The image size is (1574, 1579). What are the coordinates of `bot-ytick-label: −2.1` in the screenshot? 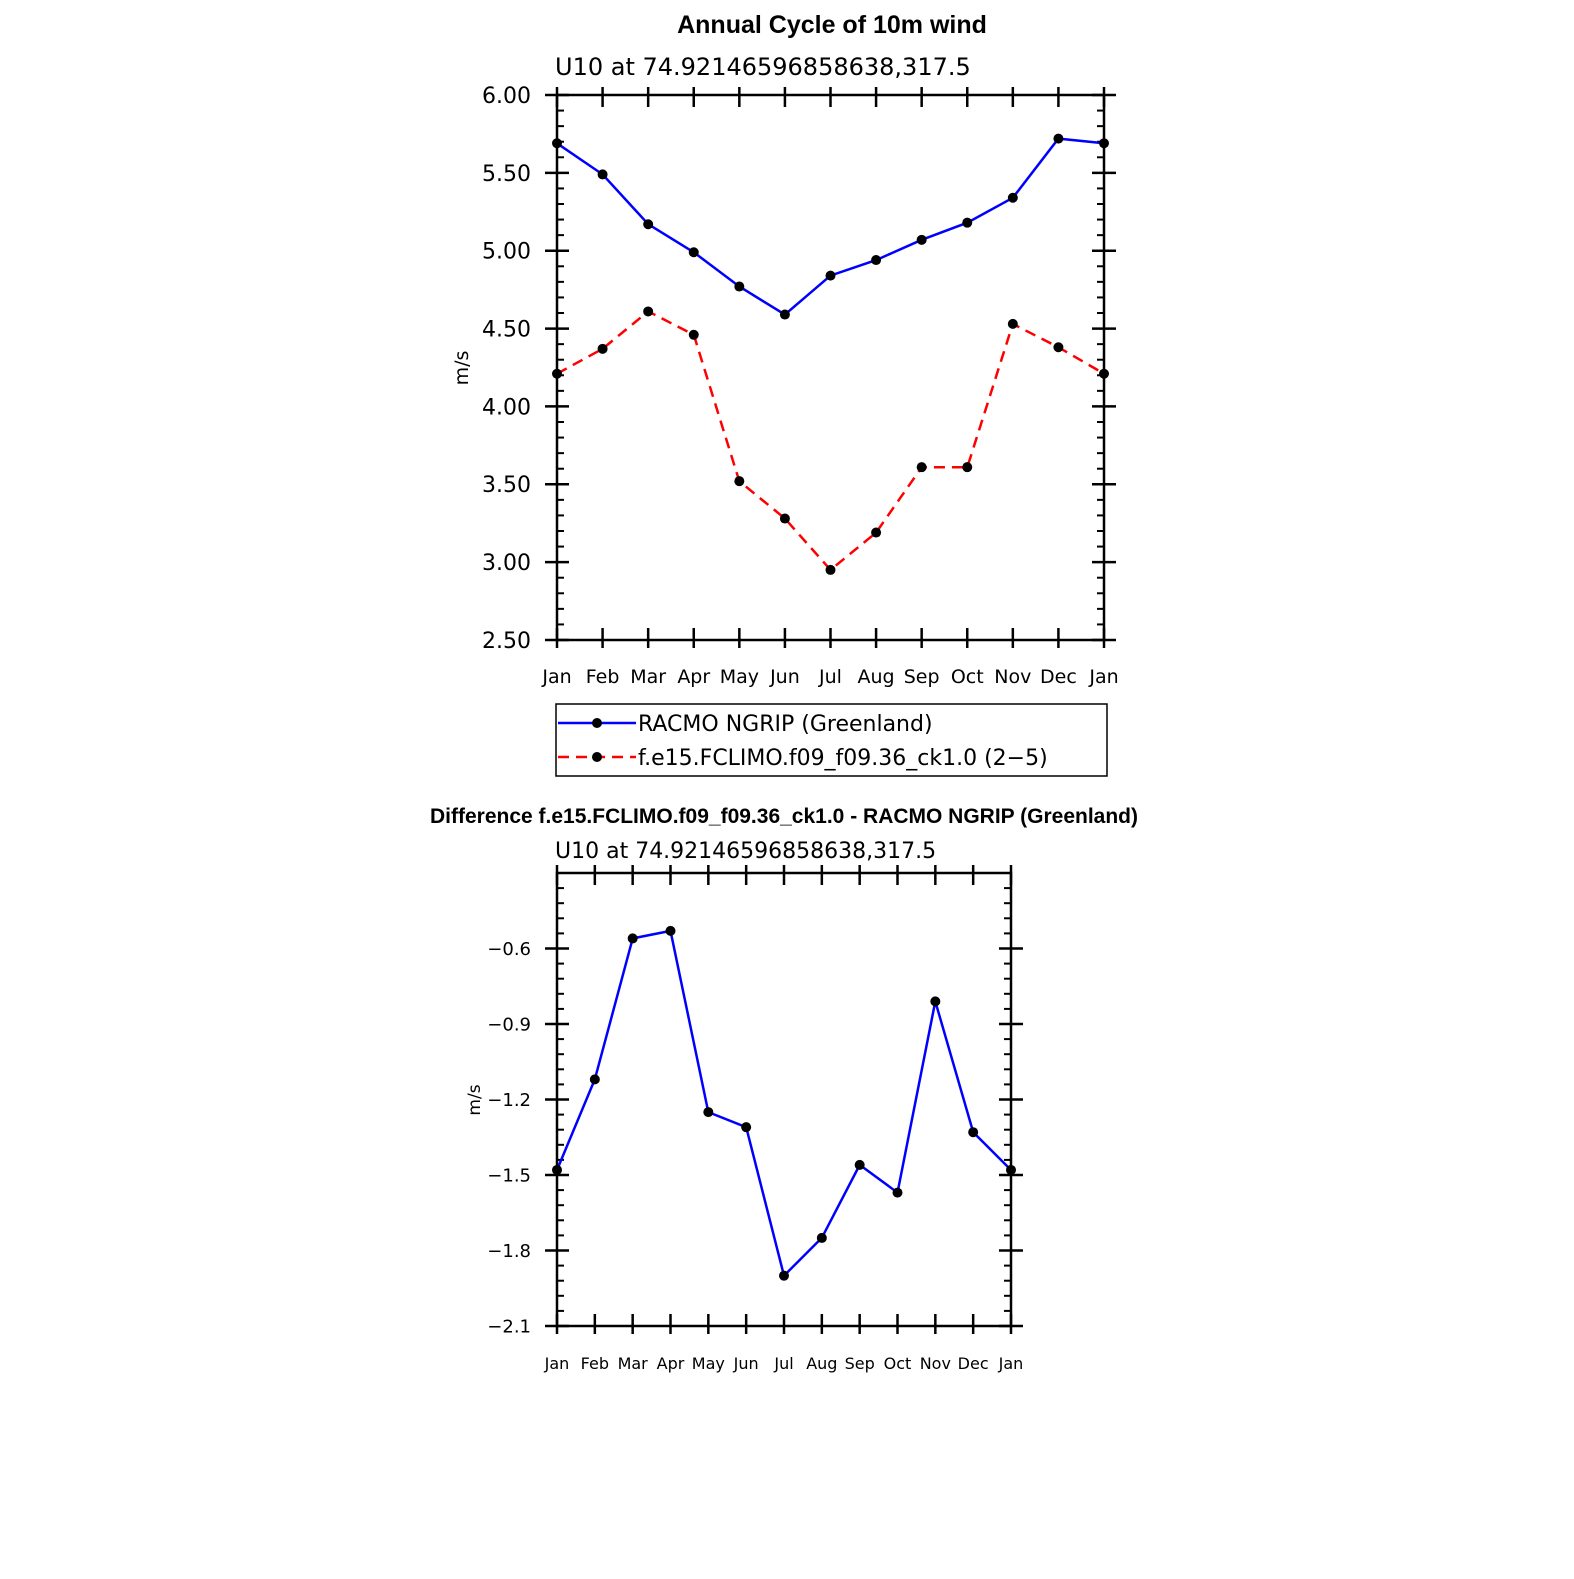 It's located at (509, 1326).